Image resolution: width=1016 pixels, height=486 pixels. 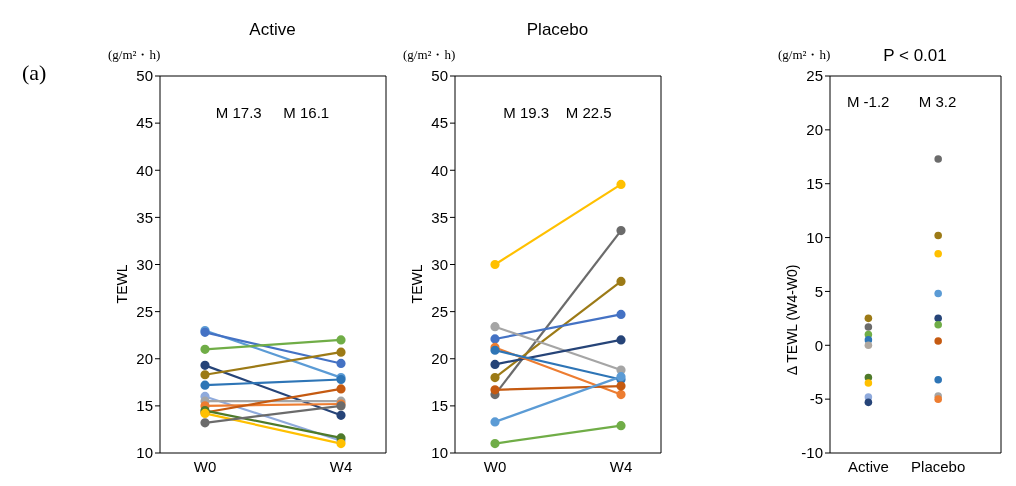 What do you see at coordinates (937, 101) in the screenshot?
I see `annotation: M 3.2` at bounding box center [937, 101].